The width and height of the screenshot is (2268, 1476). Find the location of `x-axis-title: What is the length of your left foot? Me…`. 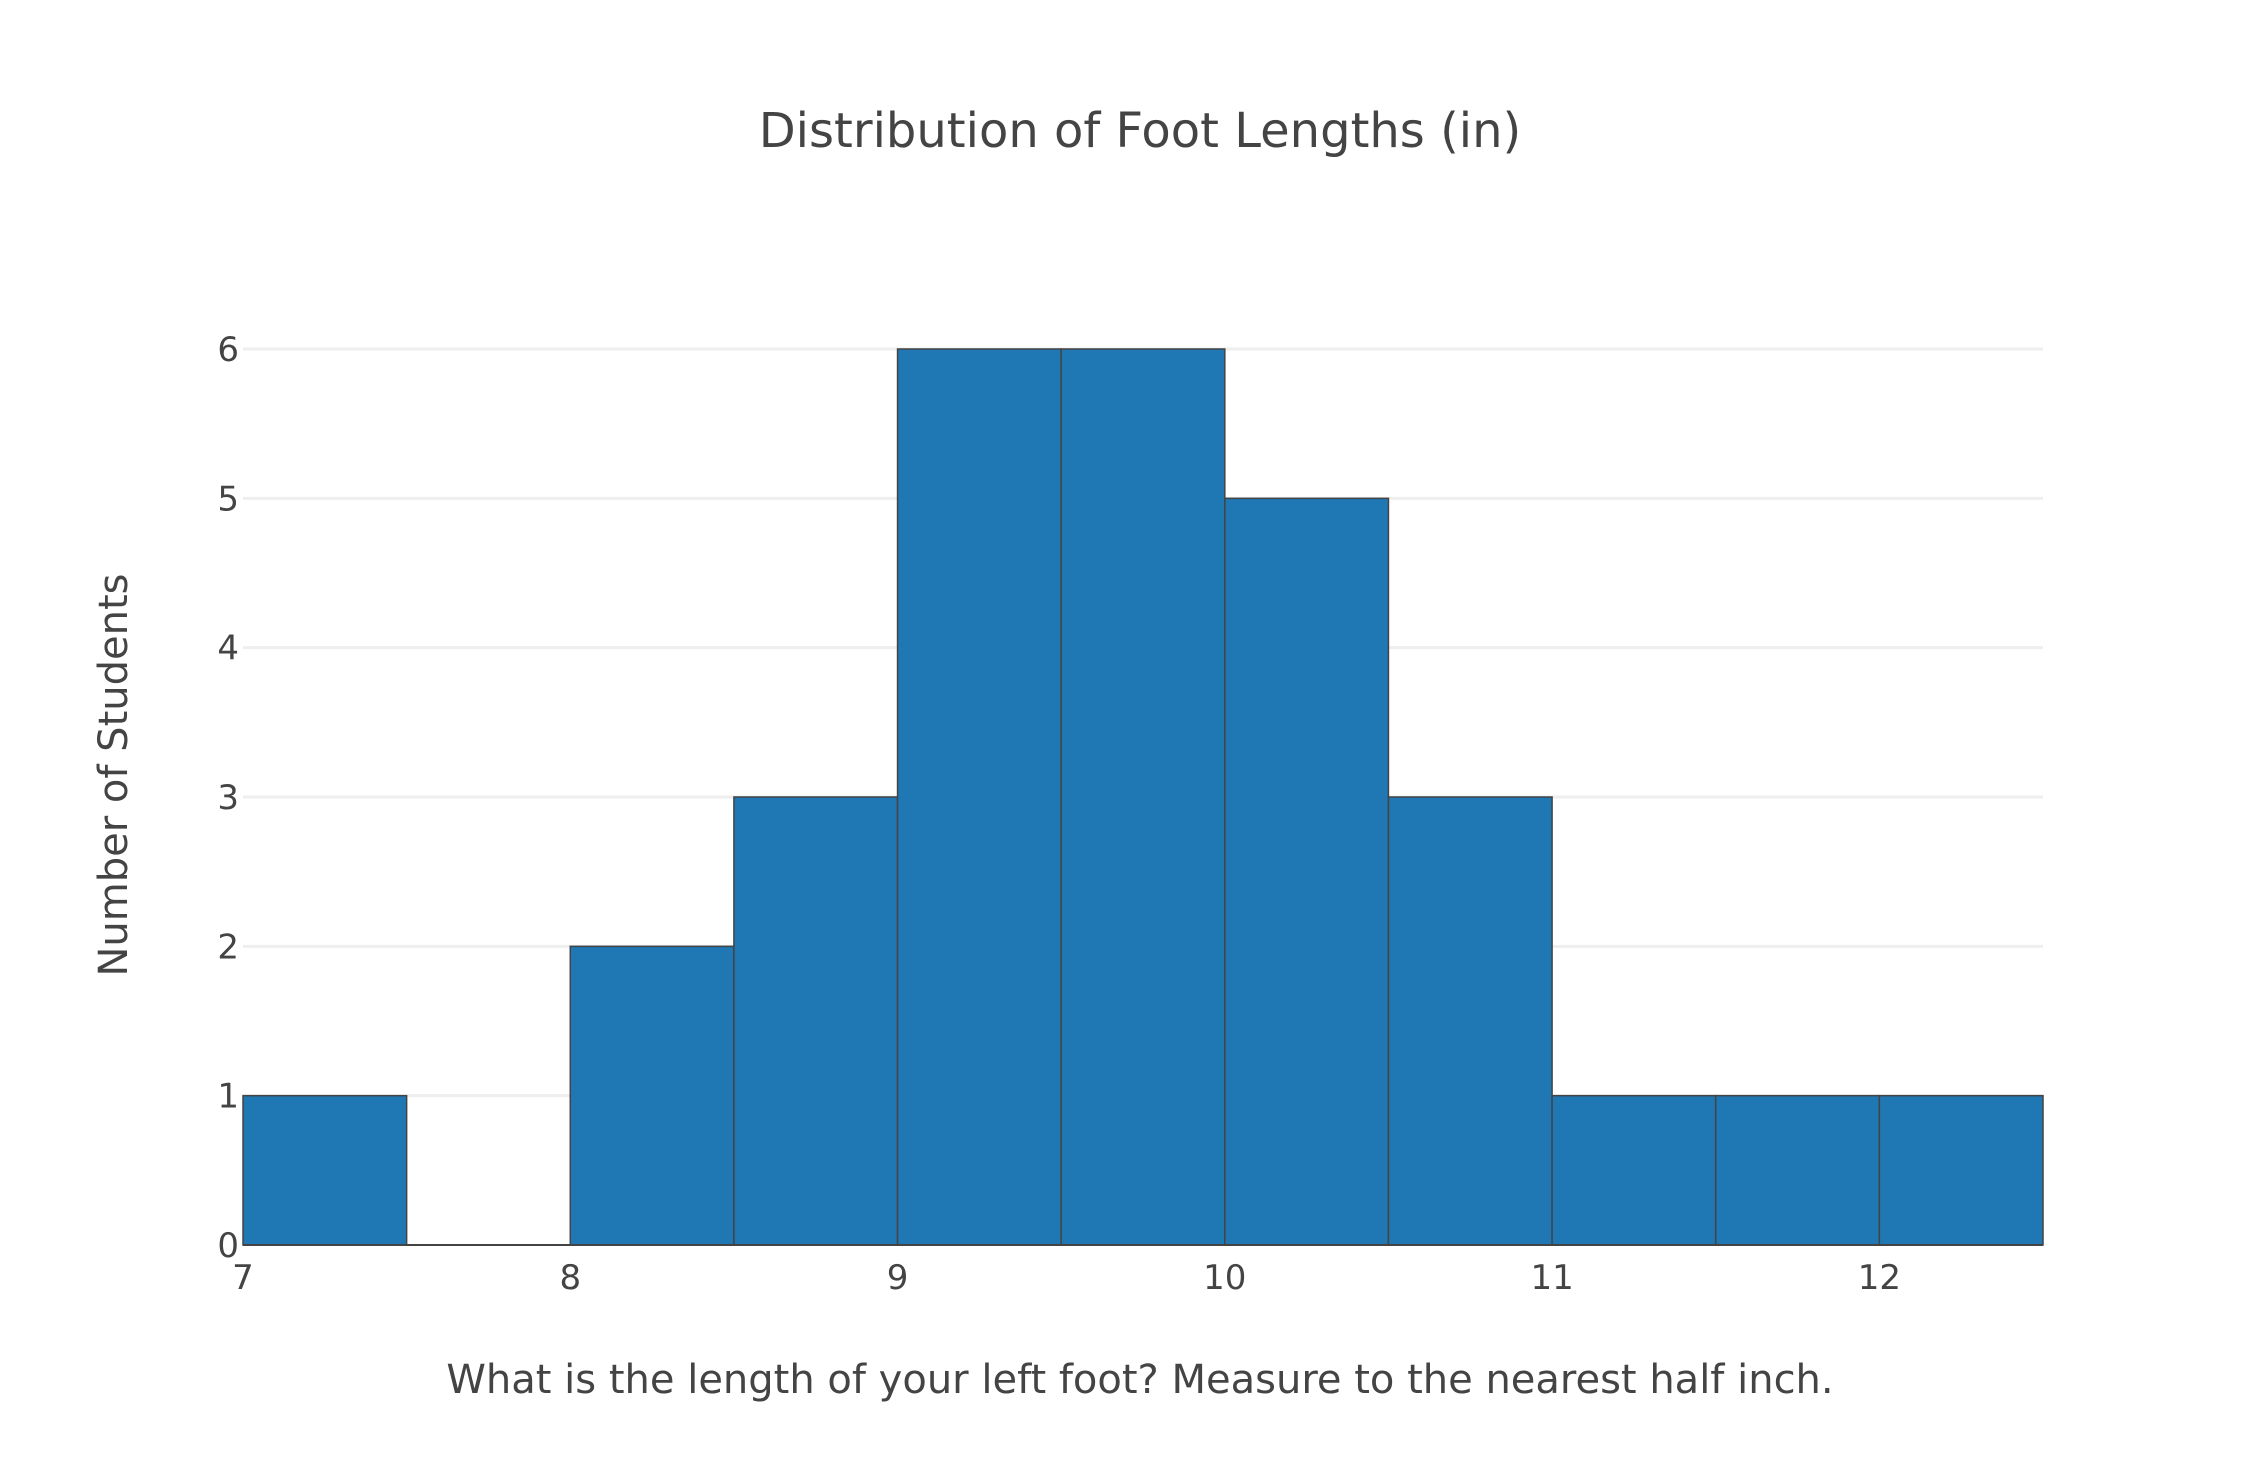

x-axis-title: What is the length of your left foot? Me… is located at coordinates (1139, 1380).